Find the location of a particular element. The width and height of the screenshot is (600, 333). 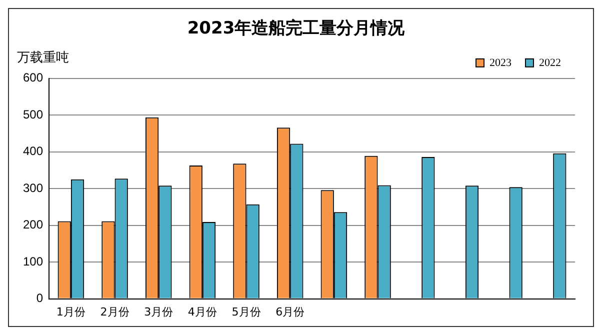

x-tick-label: 4月份 is located at coordinates (202, 311).